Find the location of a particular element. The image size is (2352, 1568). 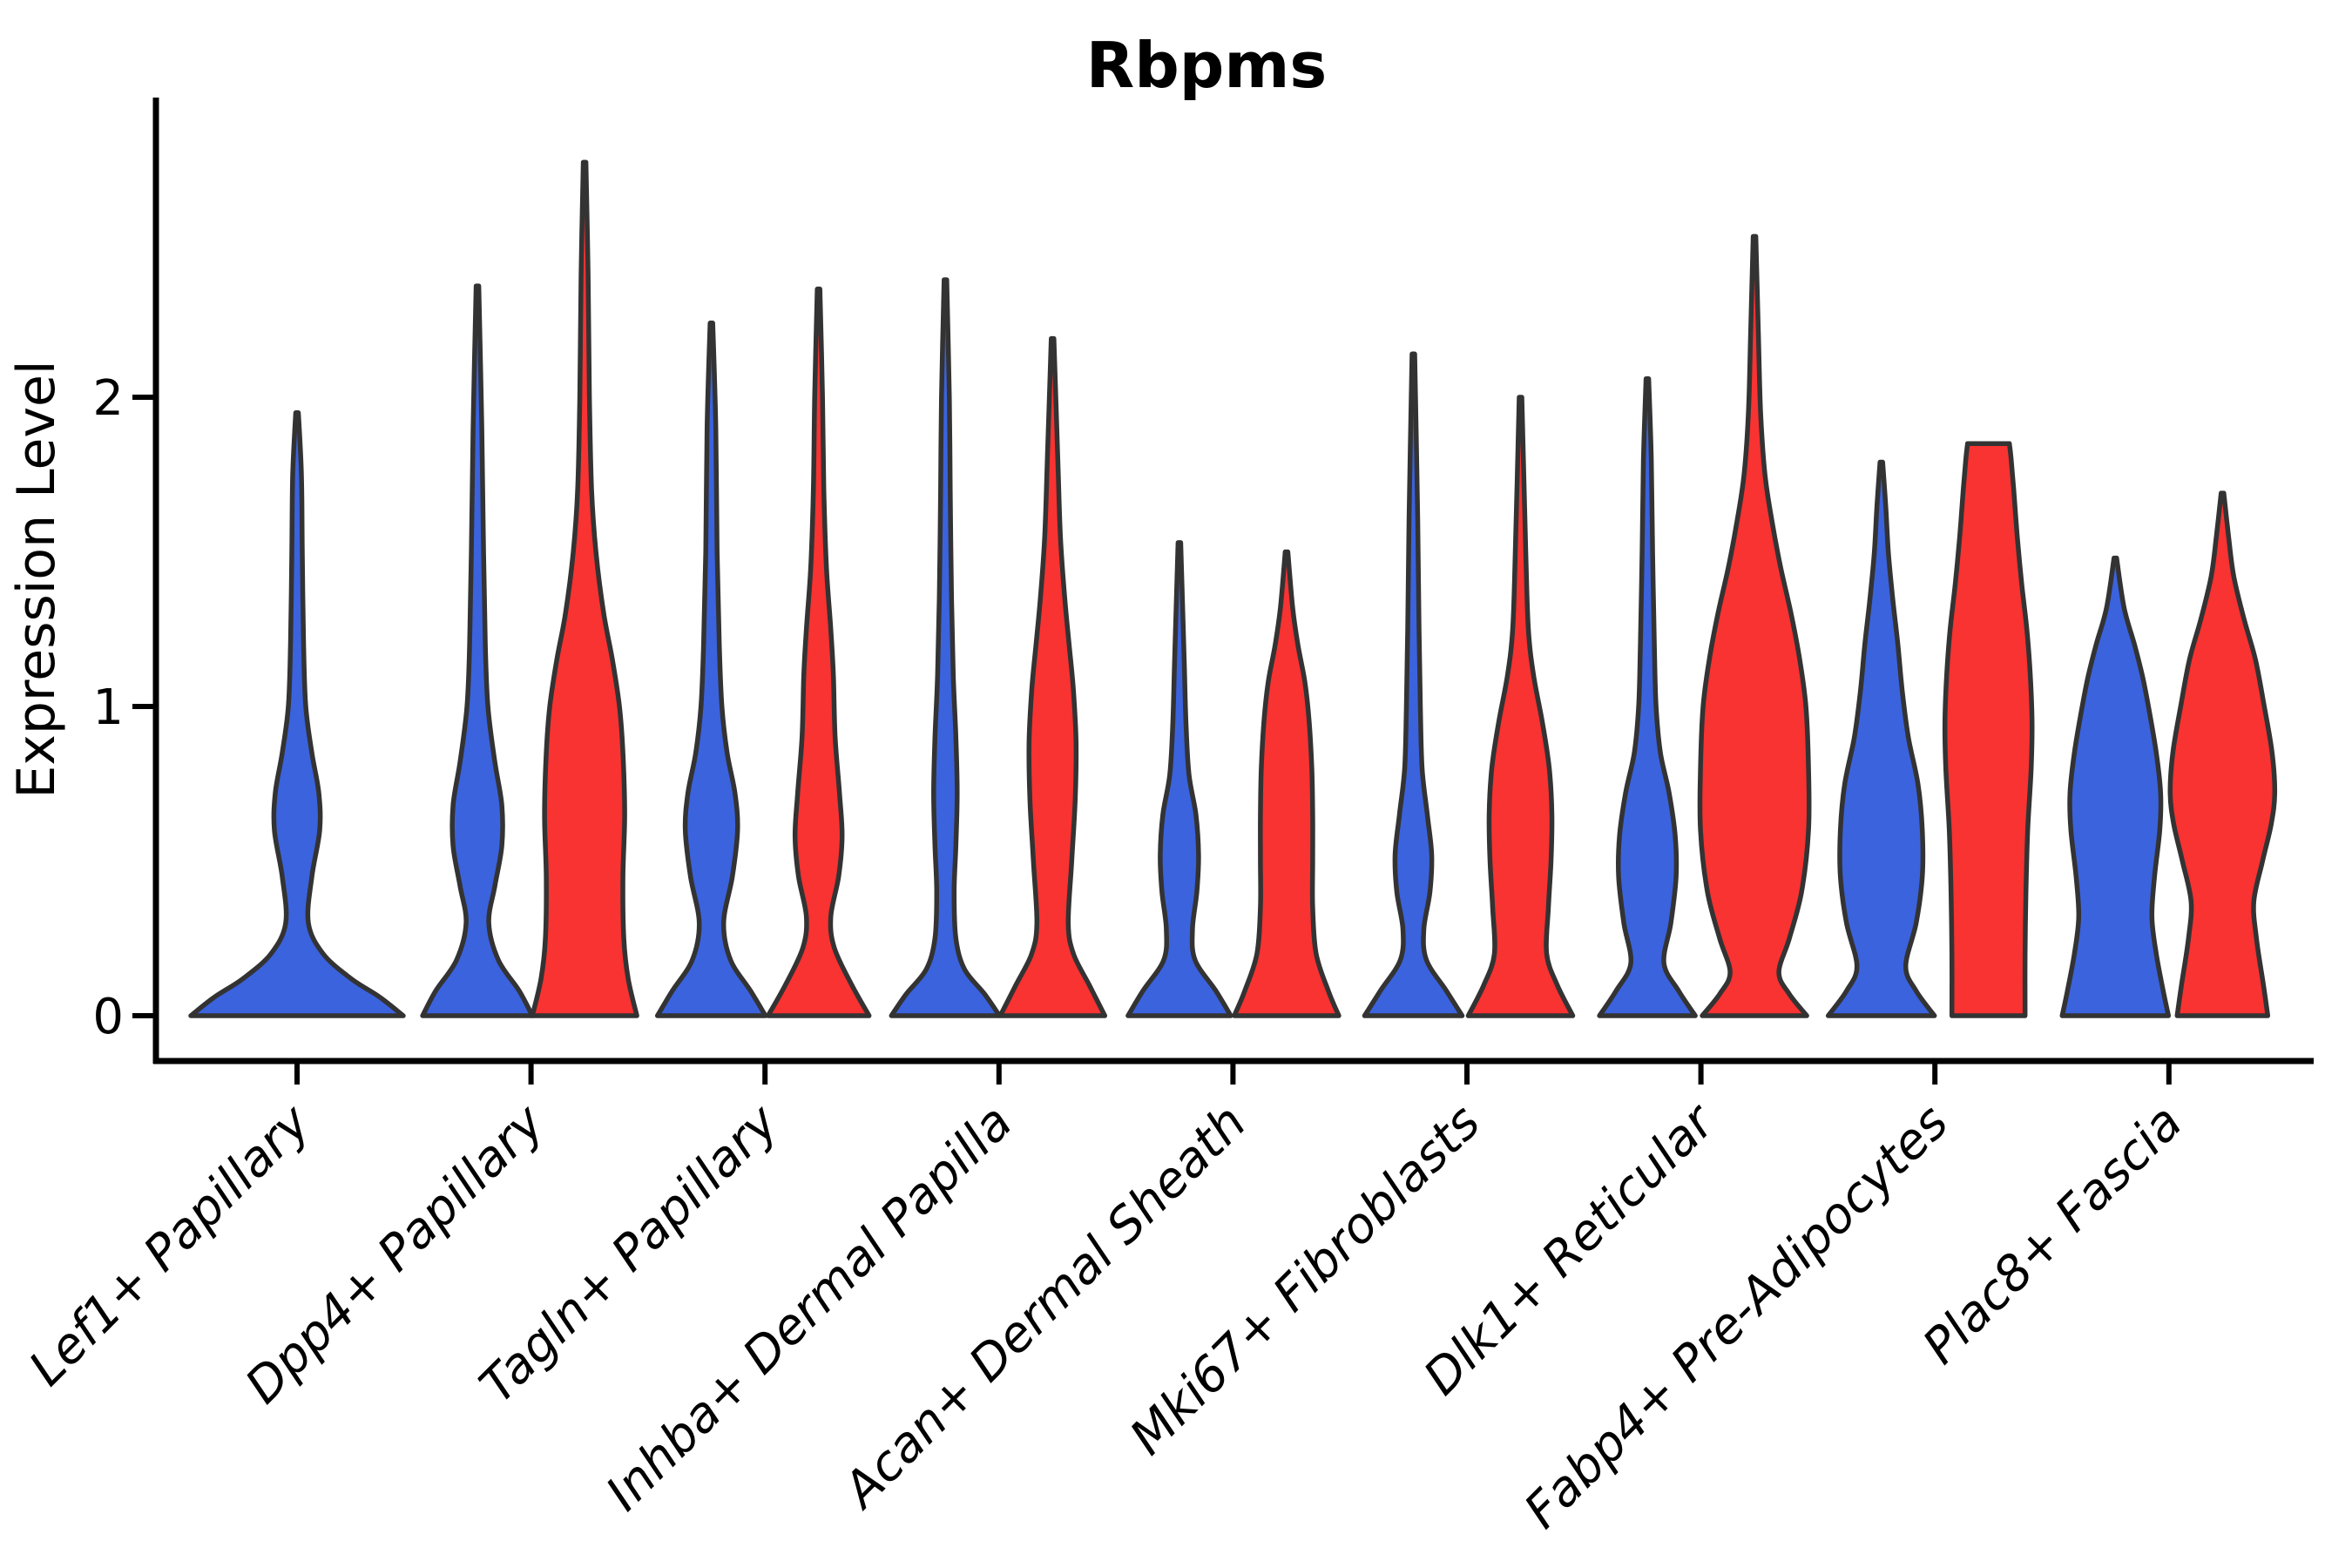

violin-6-blue is located at coordinates (1647, 697).